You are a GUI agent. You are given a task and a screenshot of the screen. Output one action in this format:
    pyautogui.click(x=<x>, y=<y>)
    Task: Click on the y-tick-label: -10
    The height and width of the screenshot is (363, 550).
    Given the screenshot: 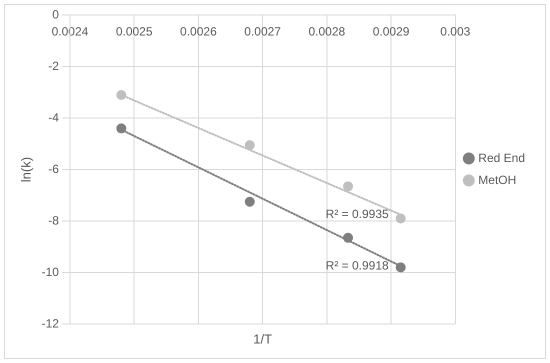 What is the action you would take?
    pyautogui.click(x=51, y=271)
    